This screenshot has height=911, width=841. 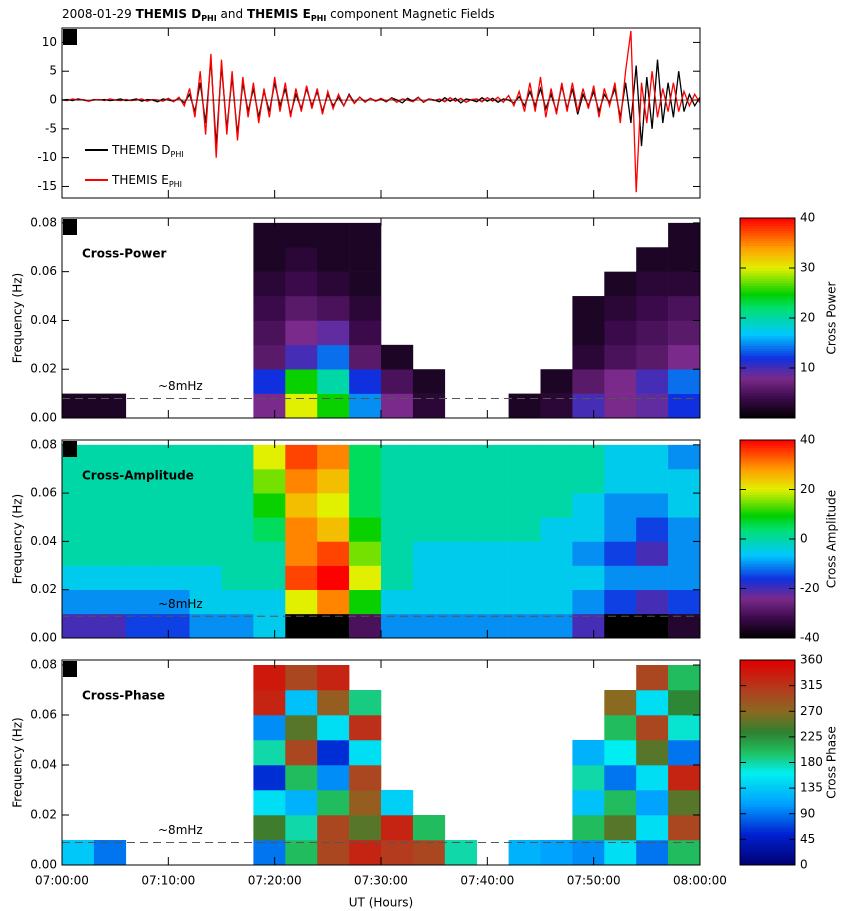 I want to click on legend-name: THEMIS D, so click(x=141, y=150).